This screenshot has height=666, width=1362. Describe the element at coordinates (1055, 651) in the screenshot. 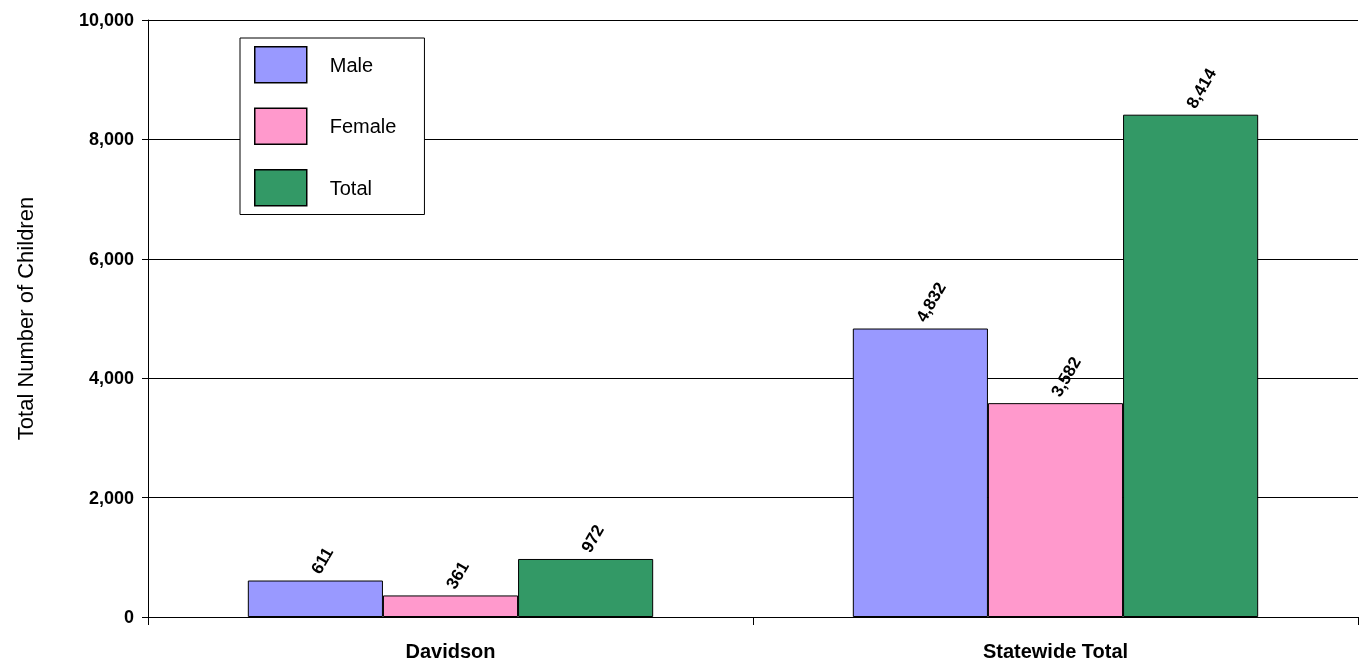

I see `x-tick-label: Statewide Total` at that location.